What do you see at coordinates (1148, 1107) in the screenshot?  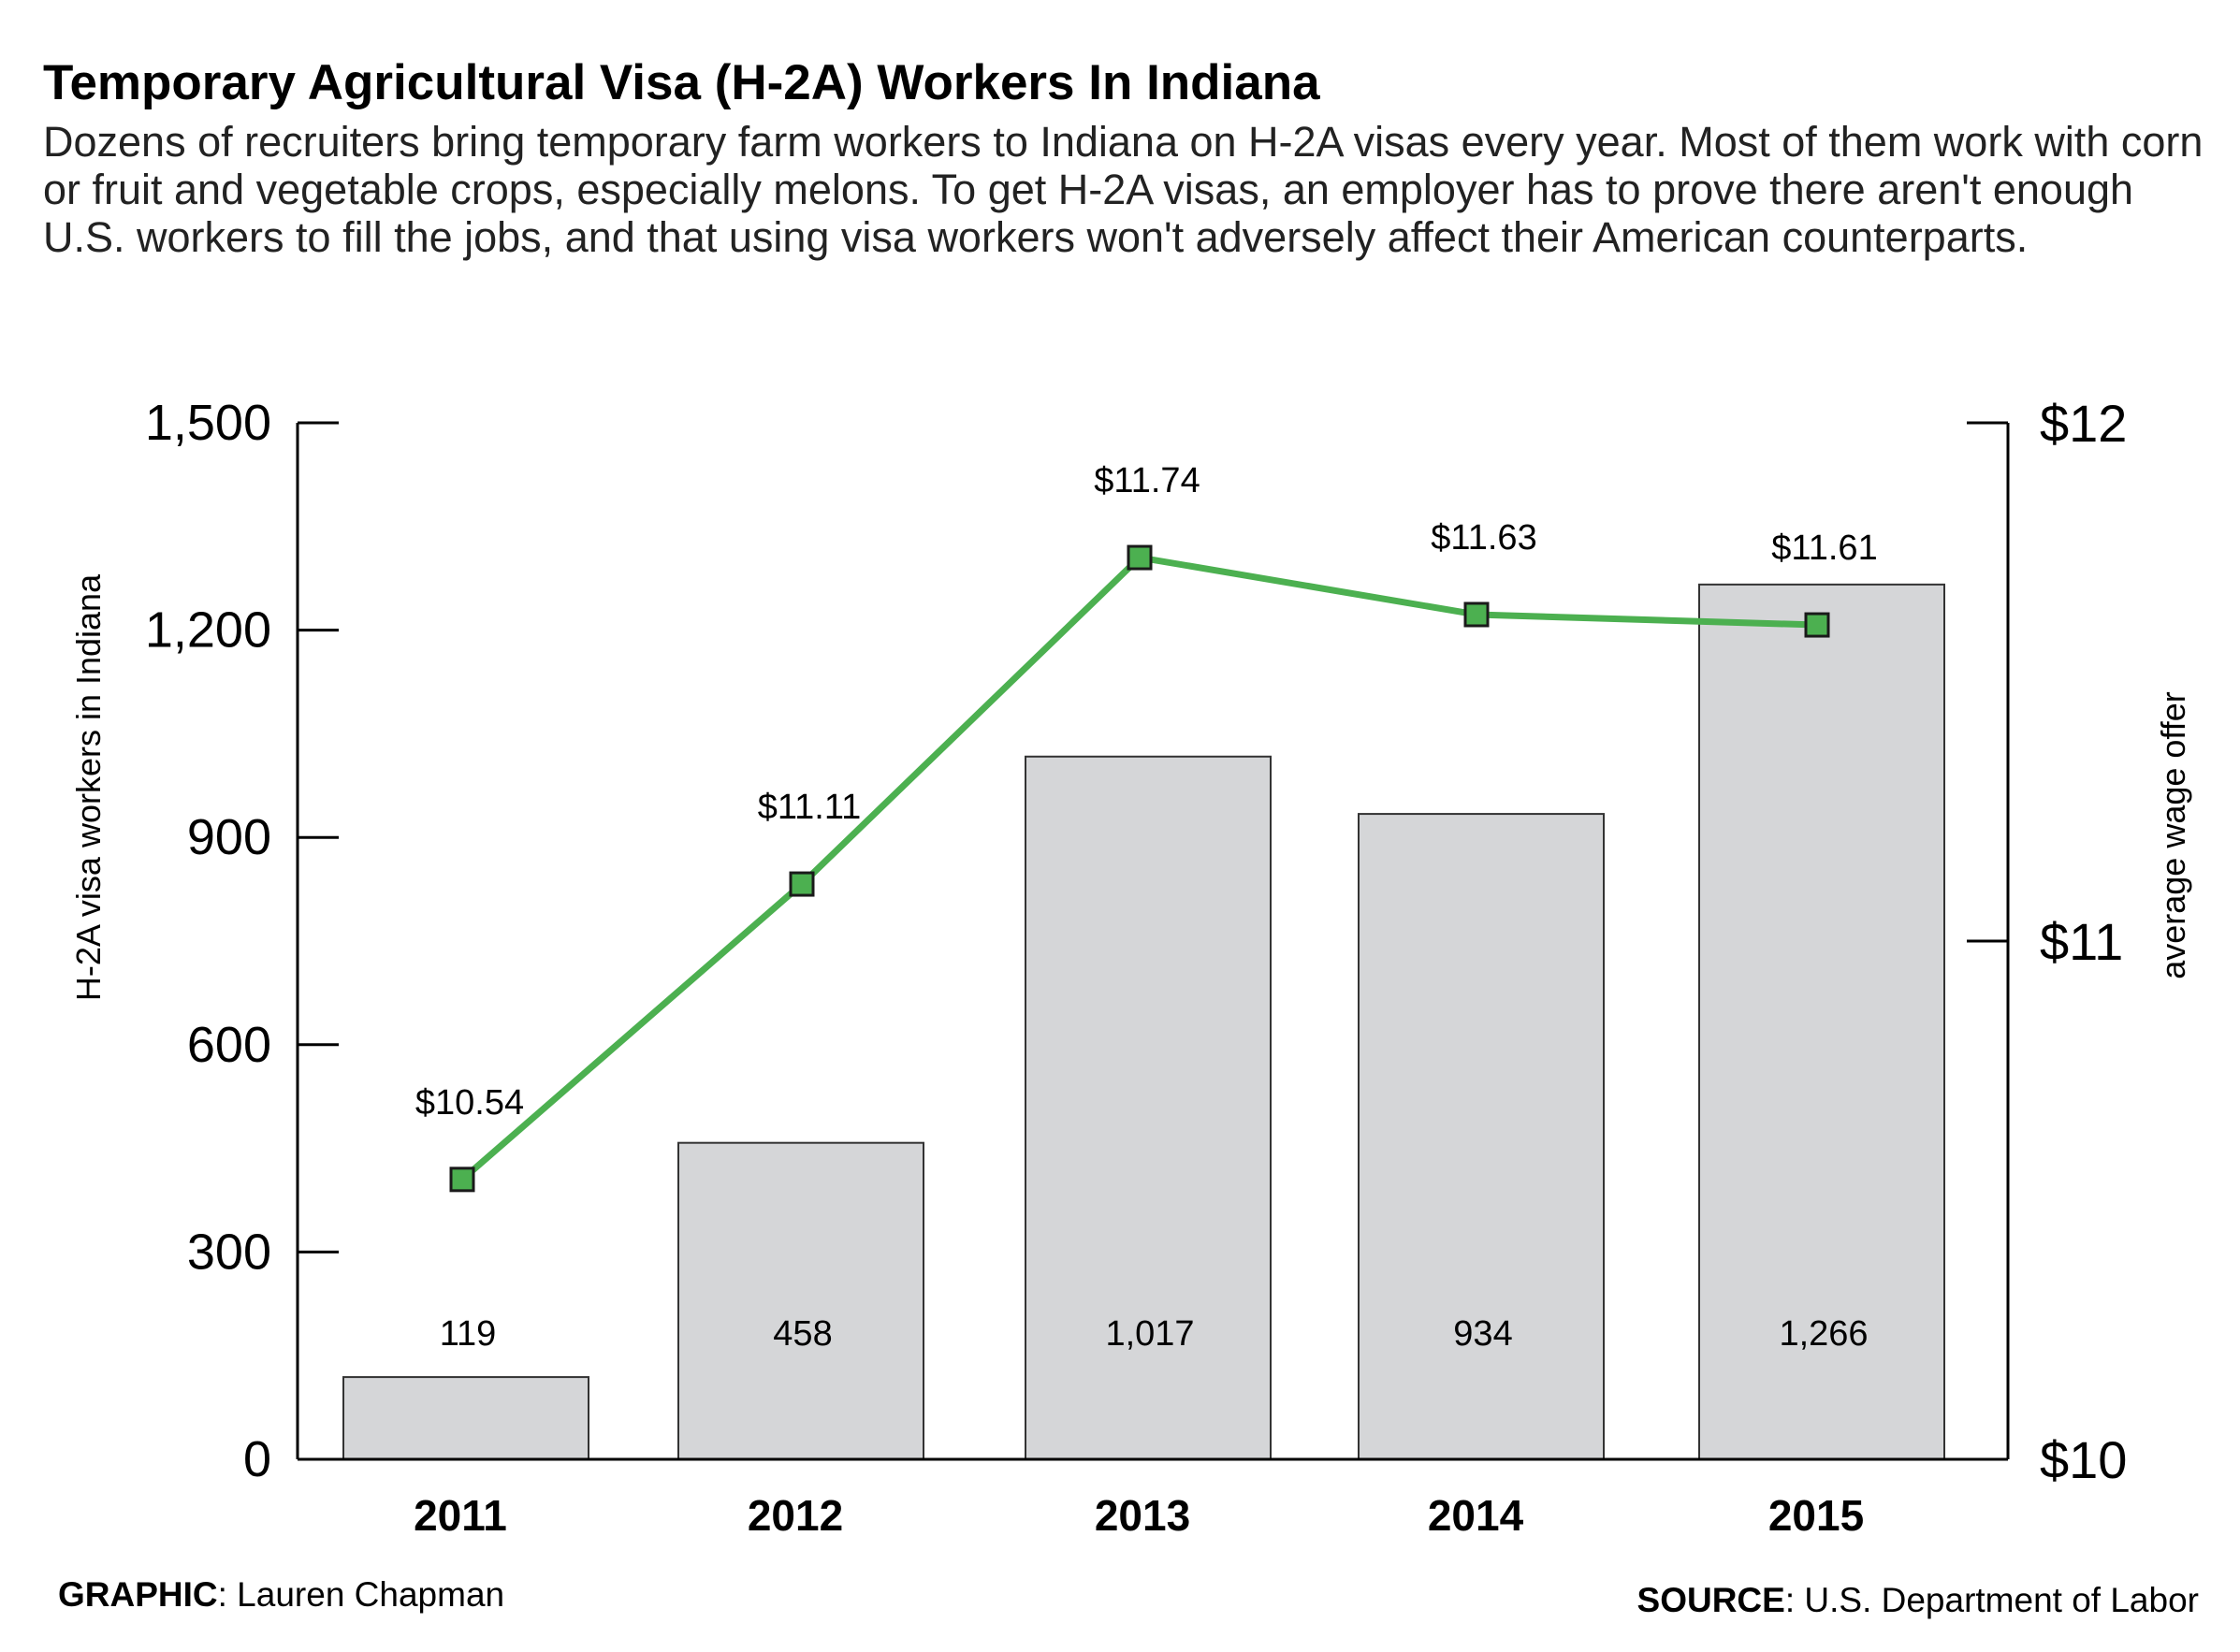 I see `bar-2013` at bounding box center [1148, 1107].